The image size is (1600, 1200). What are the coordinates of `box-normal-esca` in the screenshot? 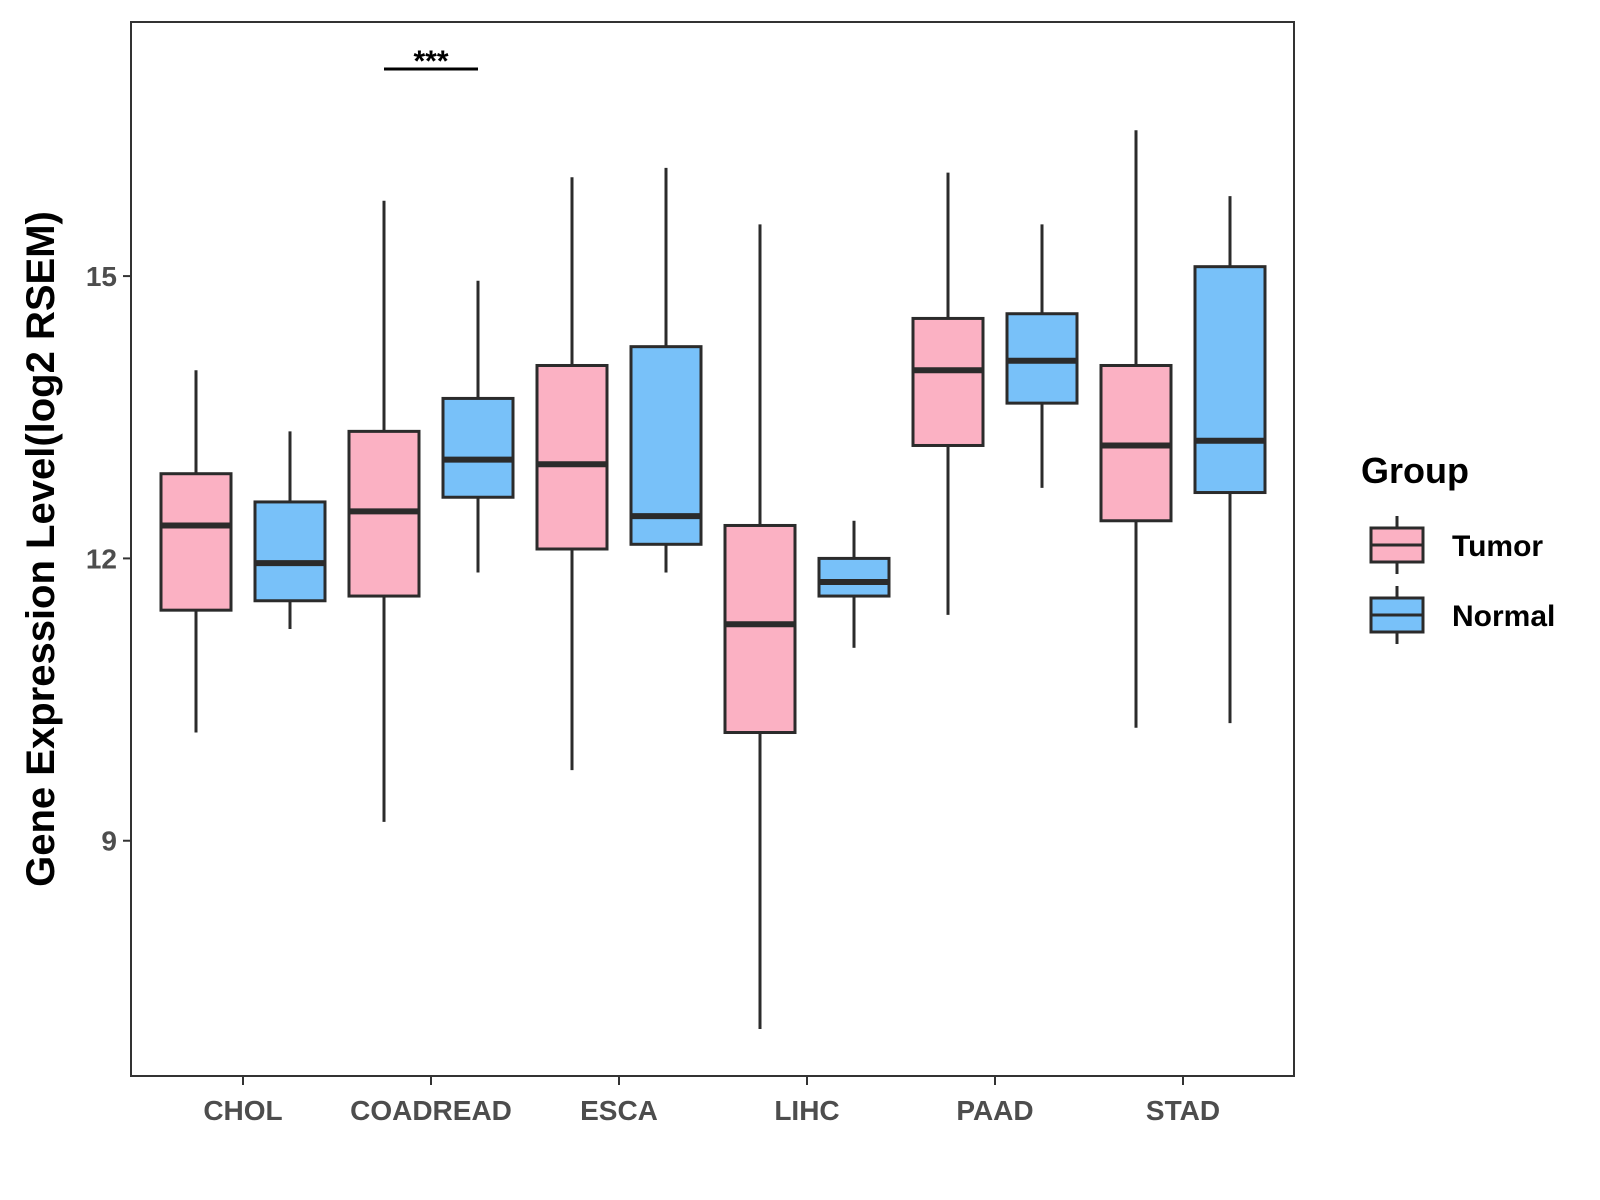 It's located at (666, 370).